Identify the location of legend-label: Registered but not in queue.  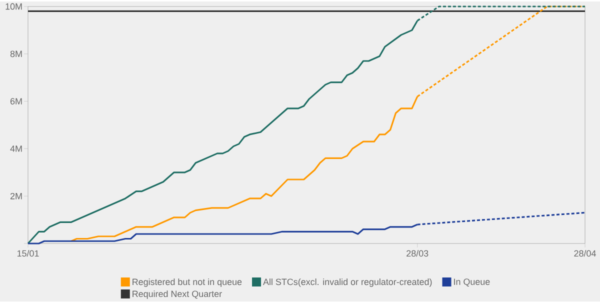
(187, 282).